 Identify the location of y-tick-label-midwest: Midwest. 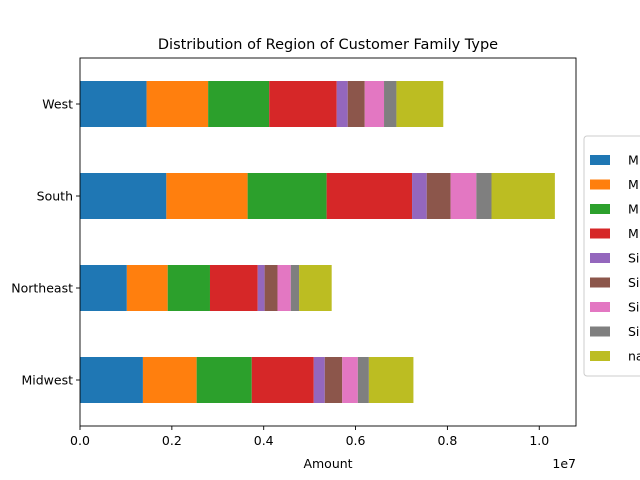
(47, 380).